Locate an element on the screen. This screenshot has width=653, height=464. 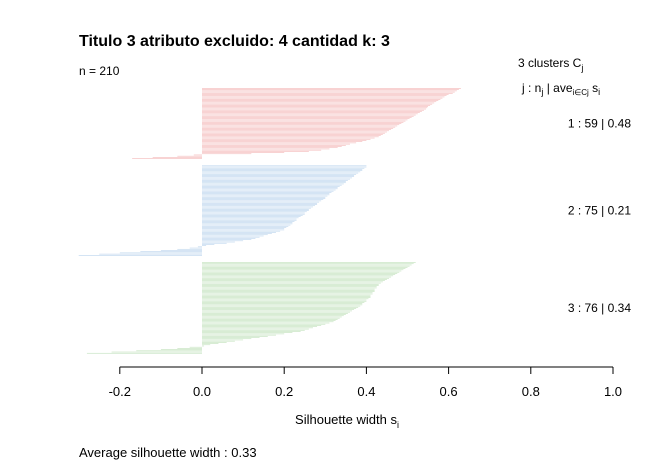
cluster-label-1: 1 : 59 | 0.48 is located at coordinates (599, 124).